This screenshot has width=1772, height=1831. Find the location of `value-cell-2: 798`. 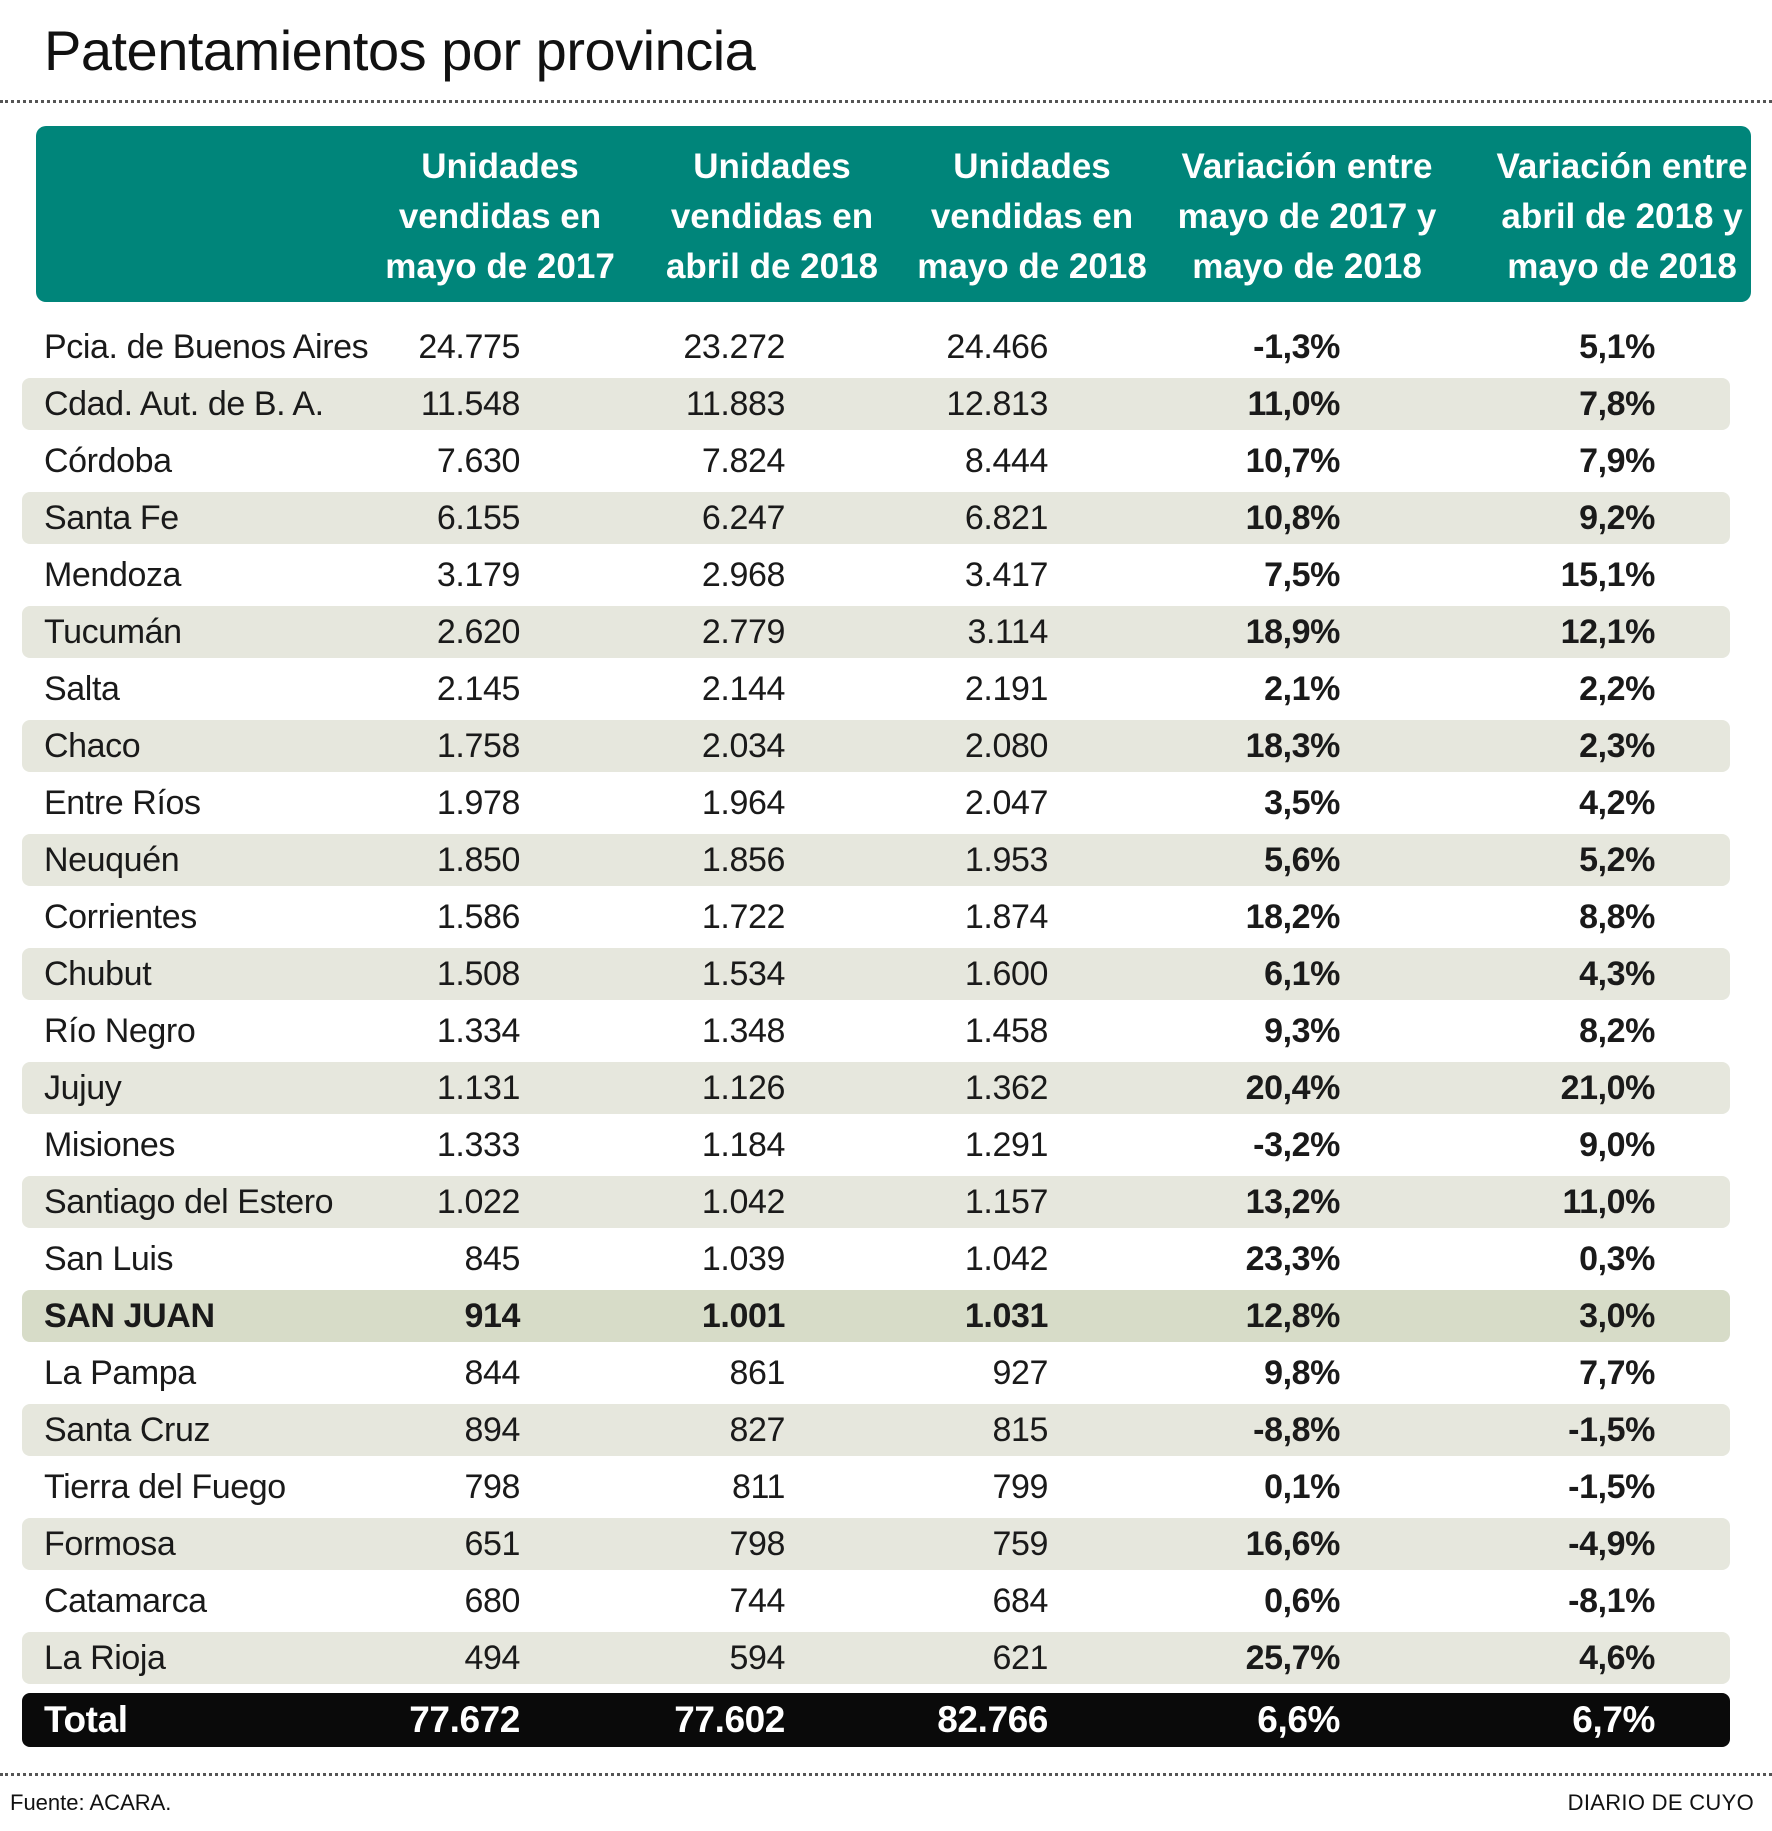

value-cell-2: 798 is located at coordinates (757, 1544).